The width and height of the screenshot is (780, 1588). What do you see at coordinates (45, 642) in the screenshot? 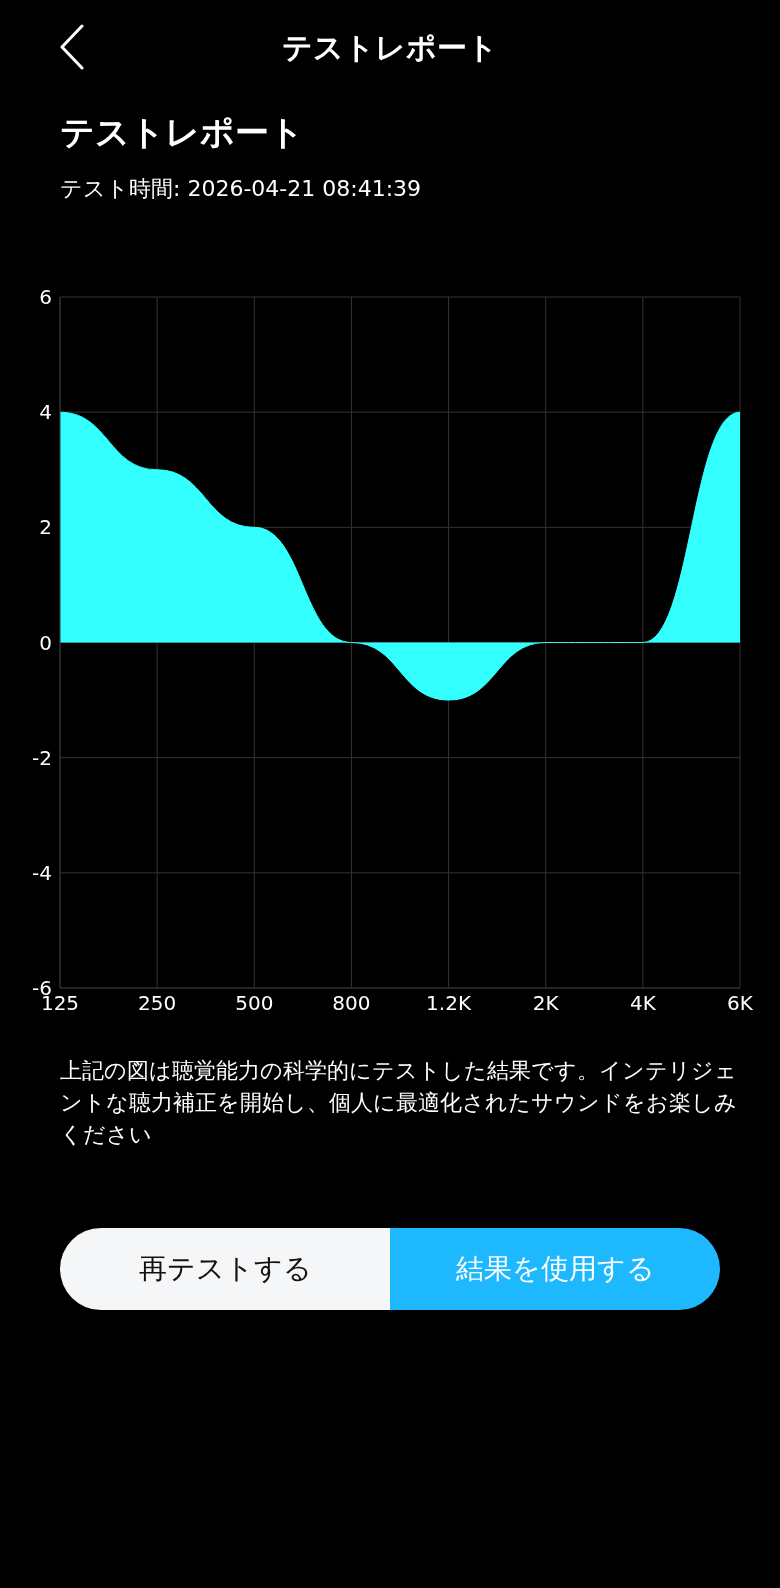
I see `y-tick-label: 0` at bounding box center [45, 642].